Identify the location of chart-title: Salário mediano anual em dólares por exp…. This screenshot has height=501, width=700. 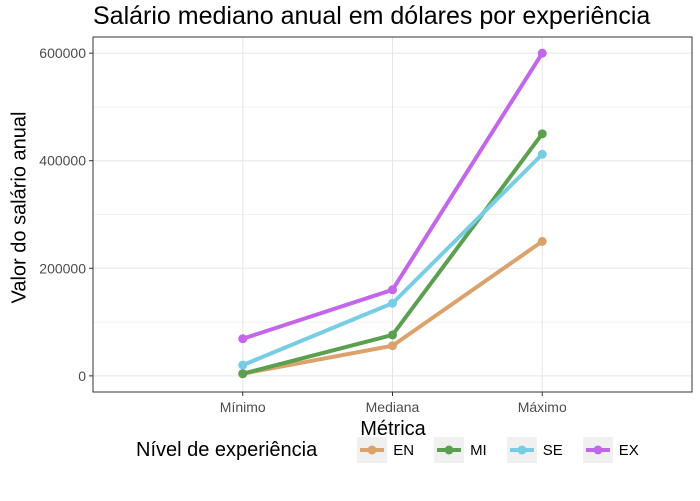
(372, 16).